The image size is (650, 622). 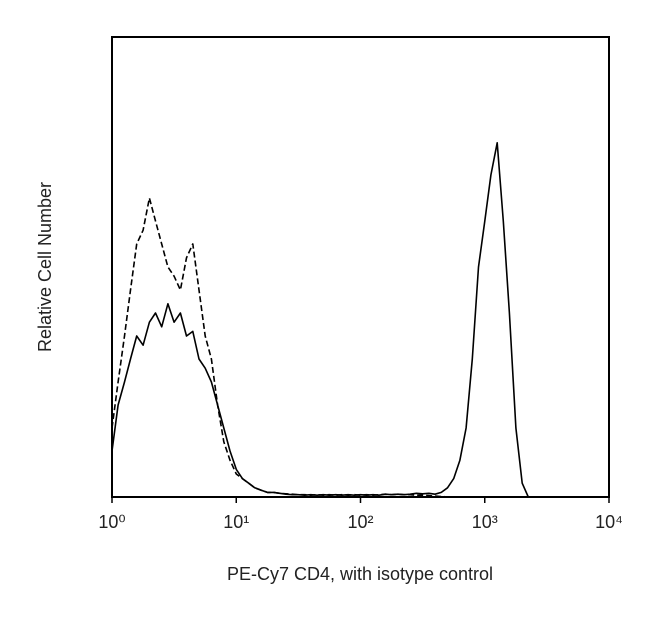 I want to click on x-axis-label: PE-Cy7 CD4, with isotype control, so click(x=360, y=574).